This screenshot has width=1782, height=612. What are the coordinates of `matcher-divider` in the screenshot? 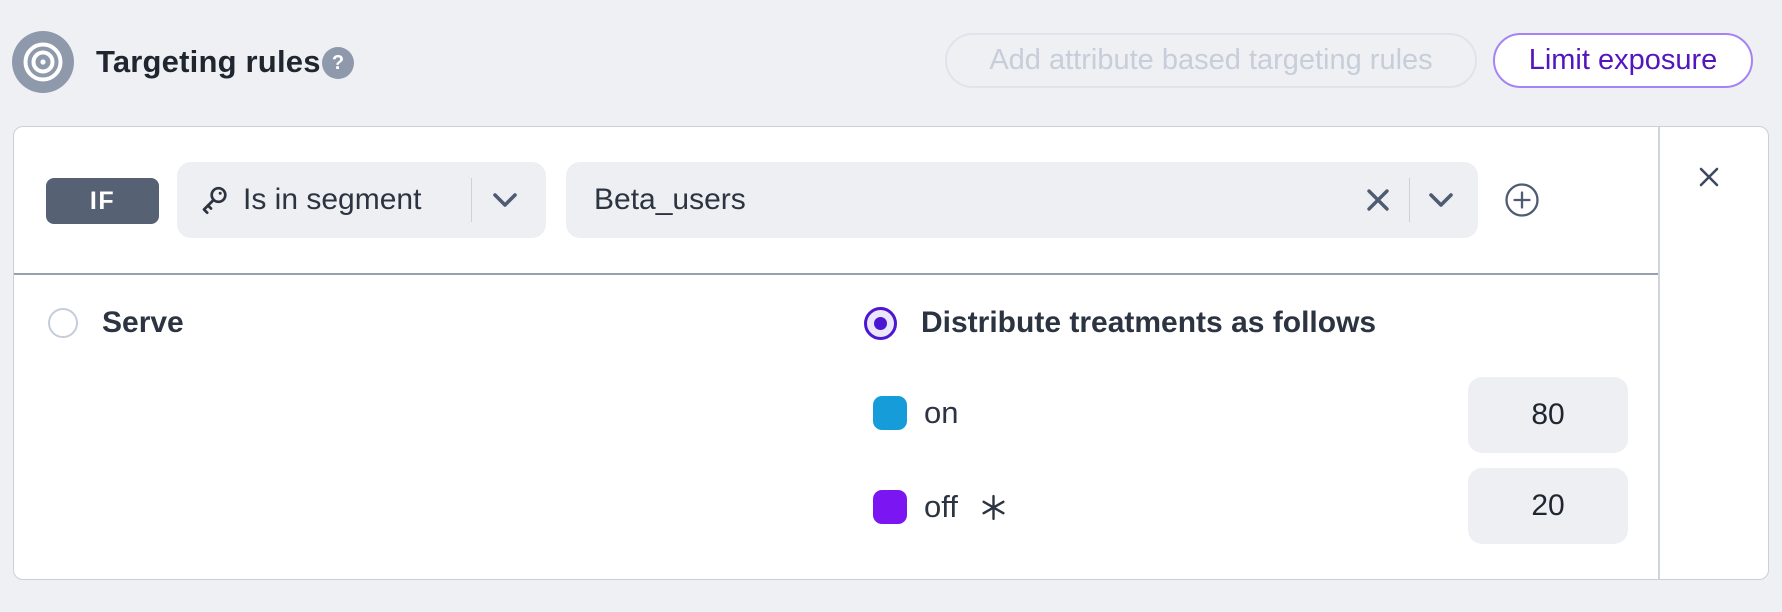 It's located at (471, 200).